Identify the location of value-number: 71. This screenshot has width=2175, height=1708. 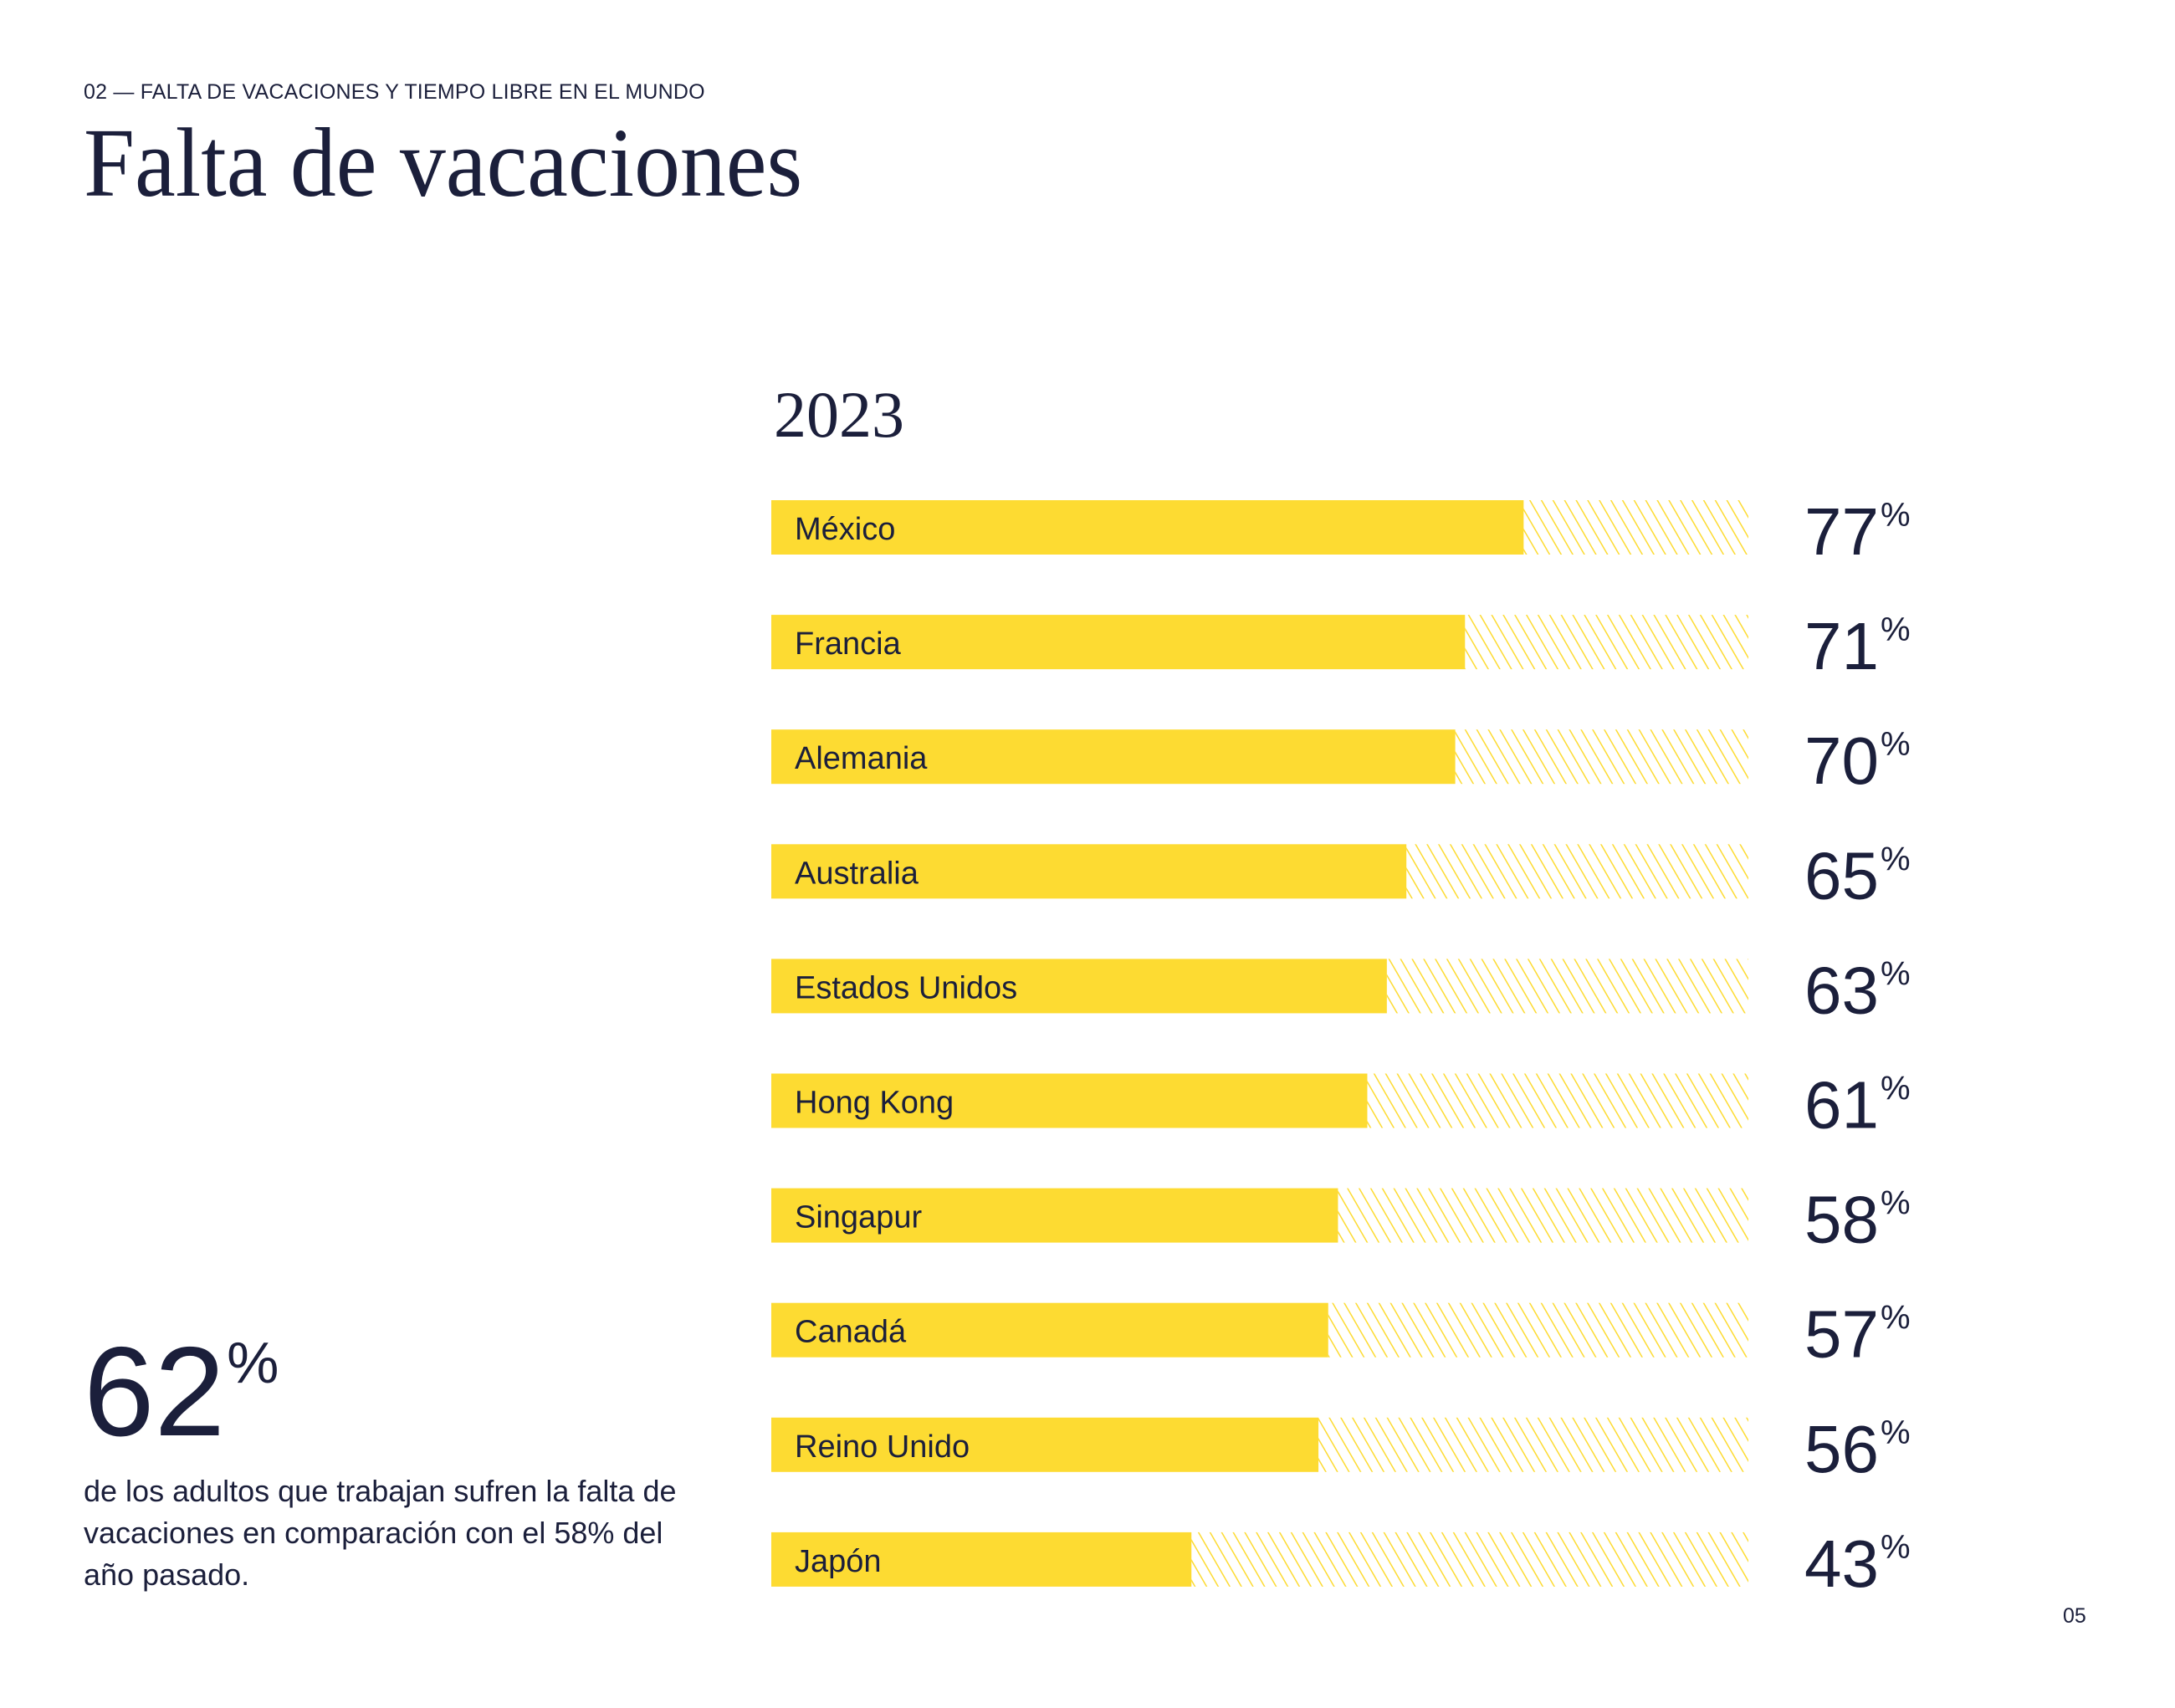
(1842, 646).